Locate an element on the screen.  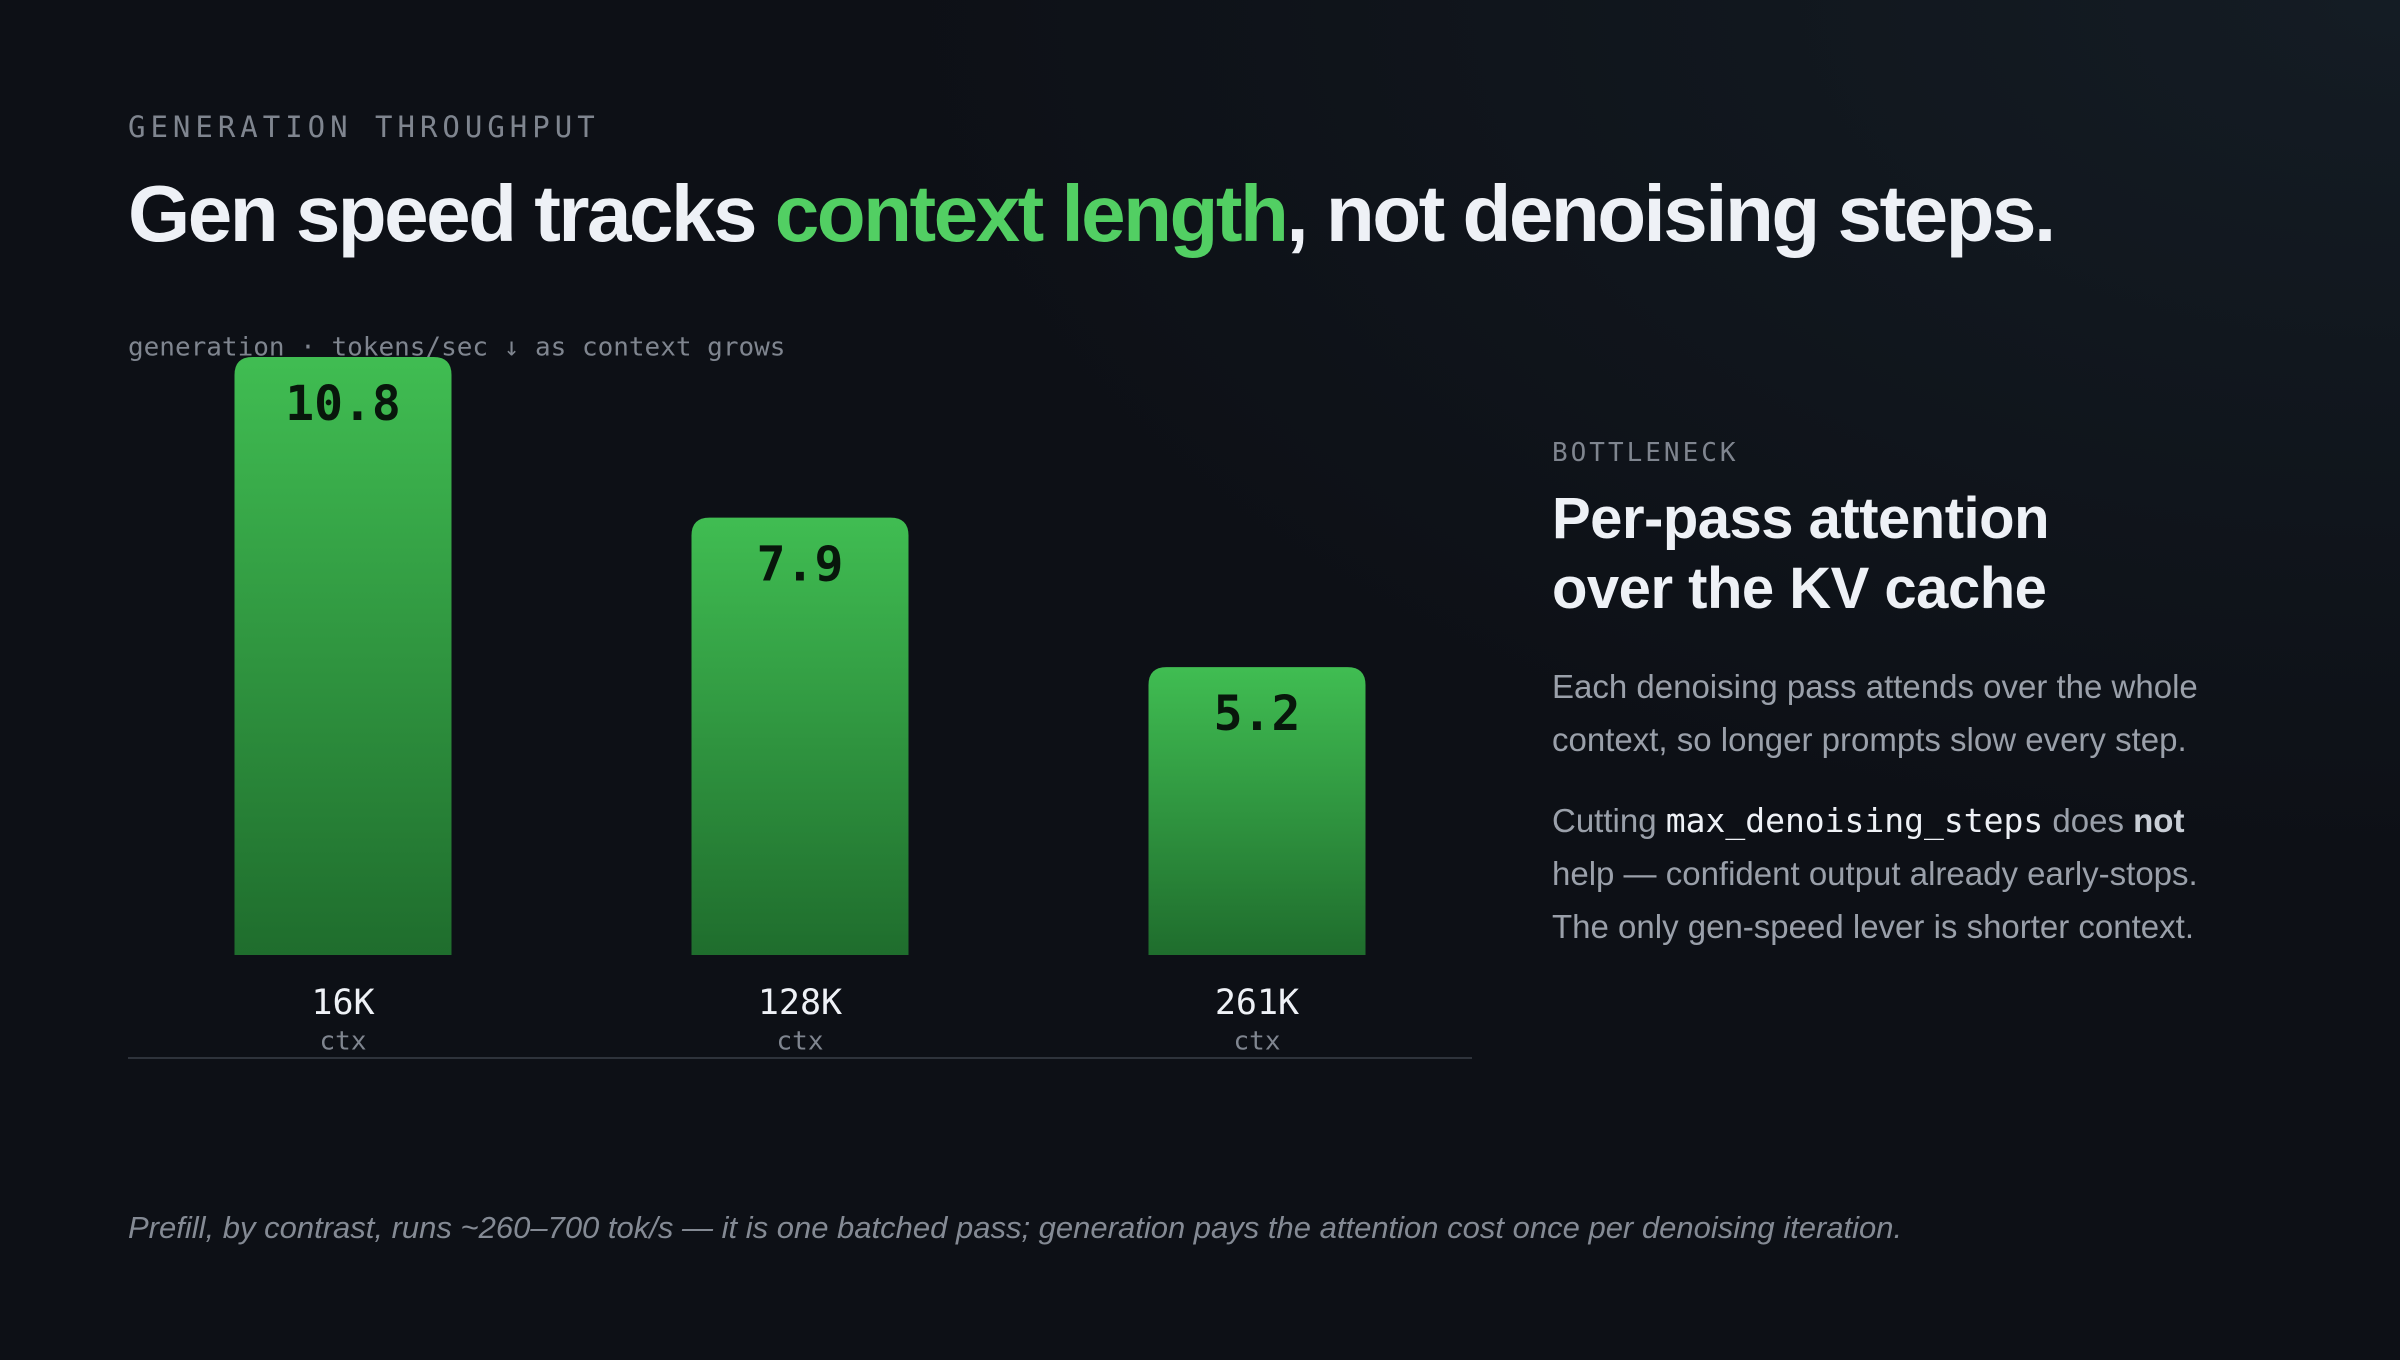
value-label: 10.8 is located at coordinates (343, 404).